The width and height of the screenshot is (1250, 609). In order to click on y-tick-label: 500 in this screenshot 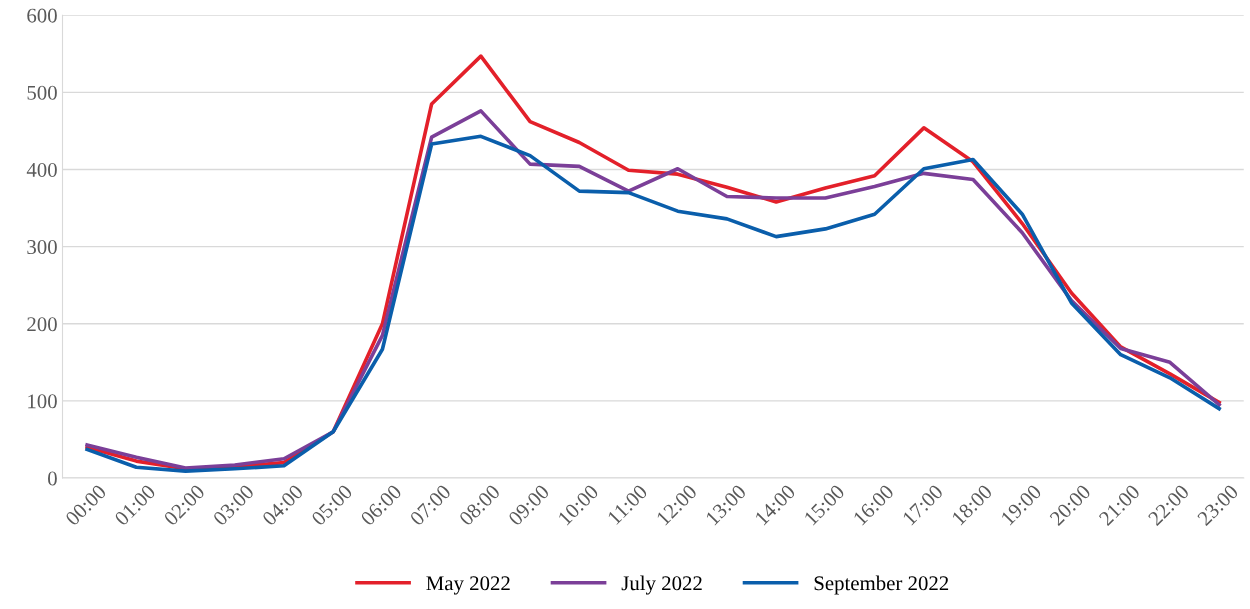, I will do `click(42, 92)`.